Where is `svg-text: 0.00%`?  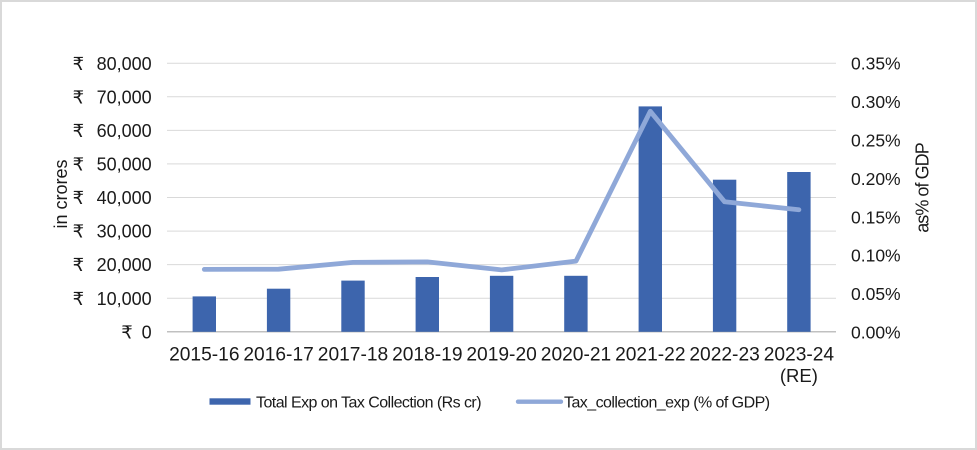
svg-text: 0.00% is located at coordinates (876, 333).